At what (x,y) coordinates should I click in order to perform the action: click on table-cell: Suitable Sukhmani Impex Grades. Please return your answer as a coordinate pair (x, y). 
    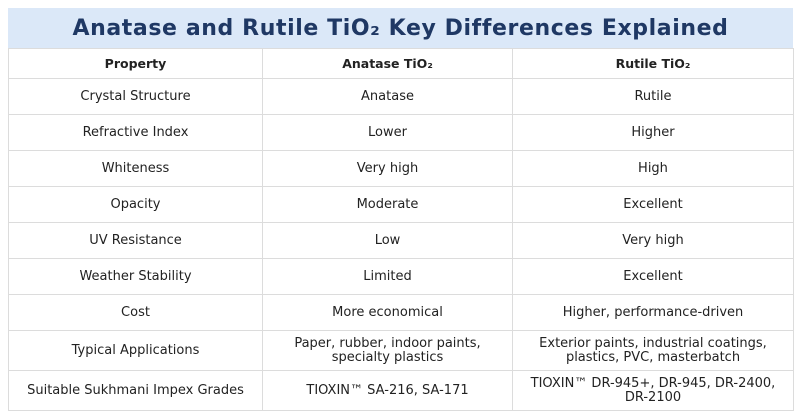
    Looking at the image, I should click on (135, 390).